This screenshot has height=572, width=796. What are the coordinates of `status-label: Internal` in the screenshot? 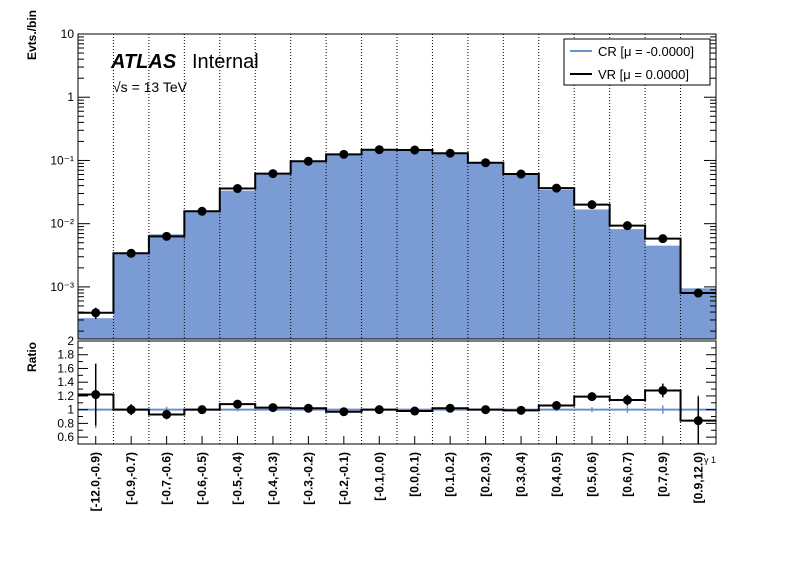 It's located at (225, 62).